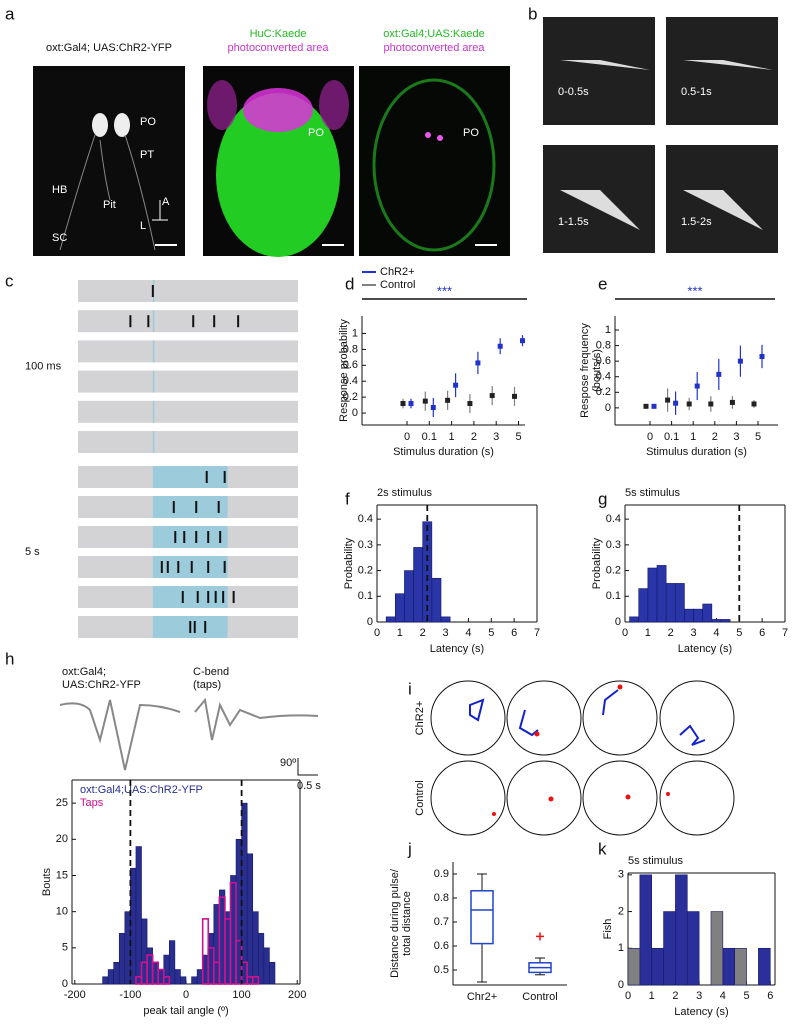 The width and height of the screenshot is (800, 1025). What do you see at coordinates (297, 995) in the screenshot?
I see `x-tick-label: 200` at bounding box center [297, 995].